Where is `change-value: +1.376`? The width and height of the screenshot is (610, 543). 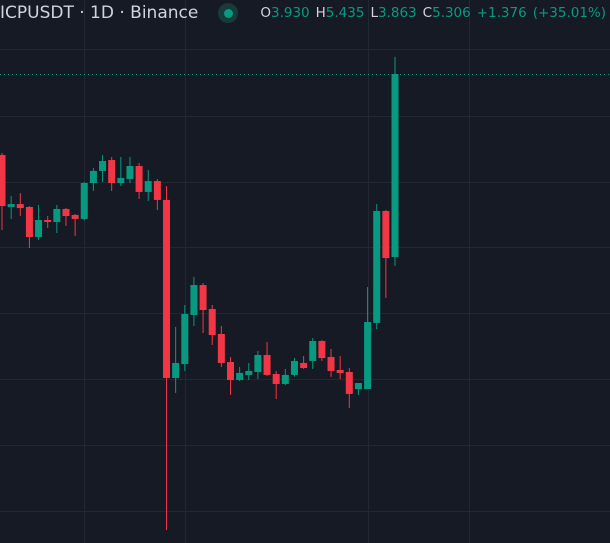
change-value: +1.376 is located at coordinates (501, 13).